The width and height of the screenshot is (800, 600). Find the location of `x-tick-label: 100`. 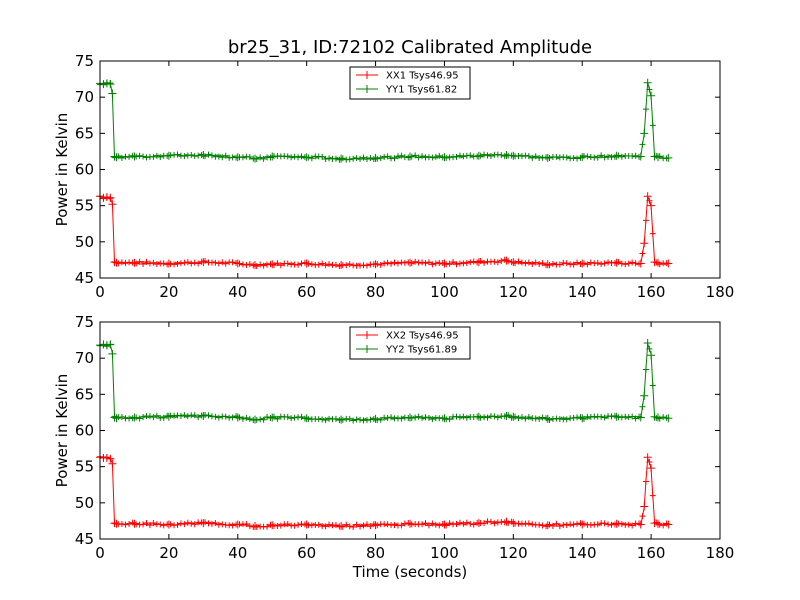

x-tick-label: 100 is located at coordinates (444, 292).